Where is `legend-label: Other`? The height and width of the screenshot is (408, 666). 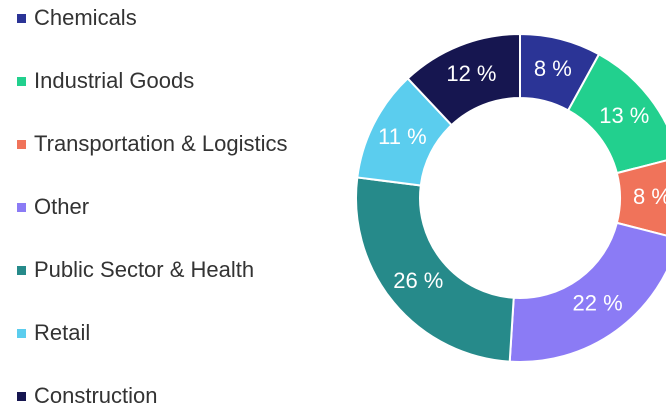 legend-label: Other is located at coordinates (61, 206).